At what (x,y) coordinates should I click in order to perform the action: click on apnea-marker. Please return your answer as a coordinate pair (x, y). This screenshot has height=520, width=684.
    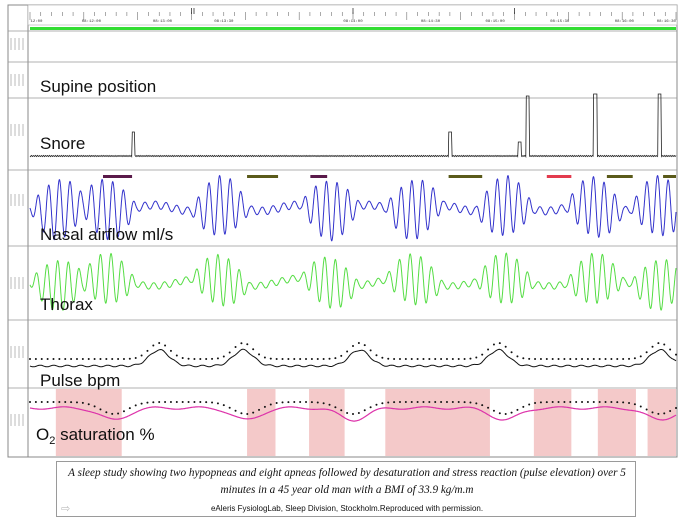
    Looking at the image, I should click on (619, 176).